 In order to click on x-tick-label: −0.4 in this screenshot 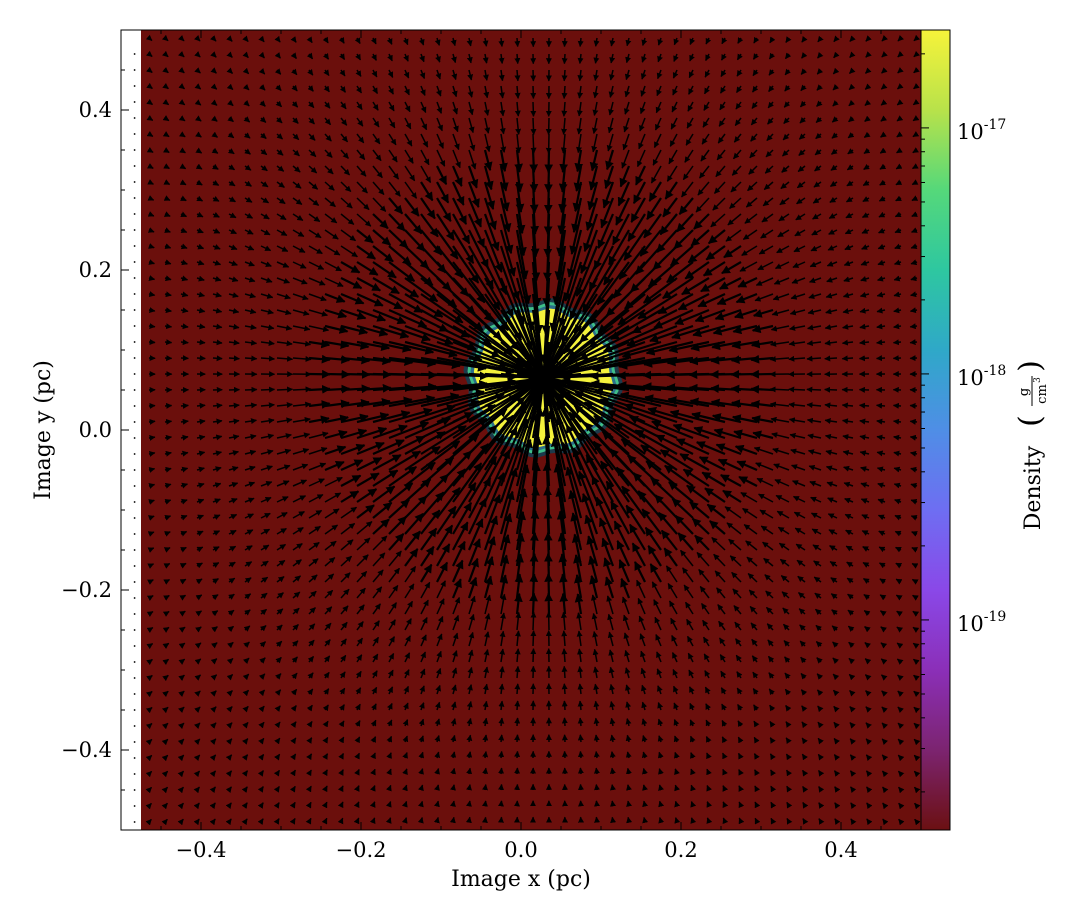, I will do `click(201, 850)`.